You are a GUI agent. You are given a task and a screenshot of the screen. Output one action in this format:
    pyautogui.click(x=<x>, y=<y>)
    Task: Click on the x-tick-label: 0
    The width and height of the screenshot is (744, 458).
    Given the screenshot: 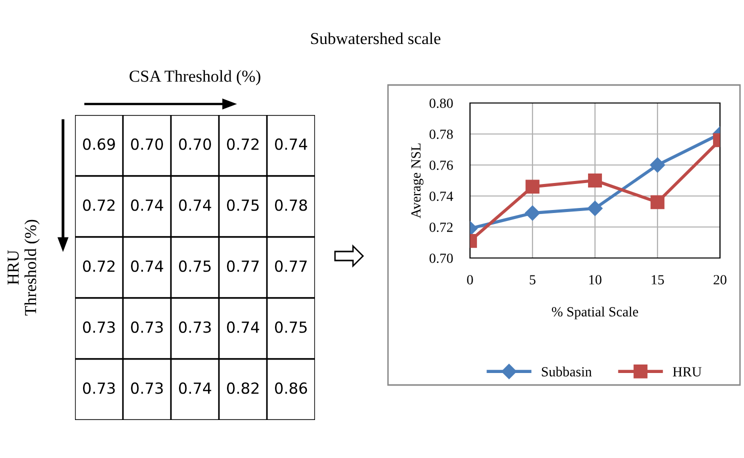 What is the action you would take?
    pyautogui.click(x=470, y=279)
    